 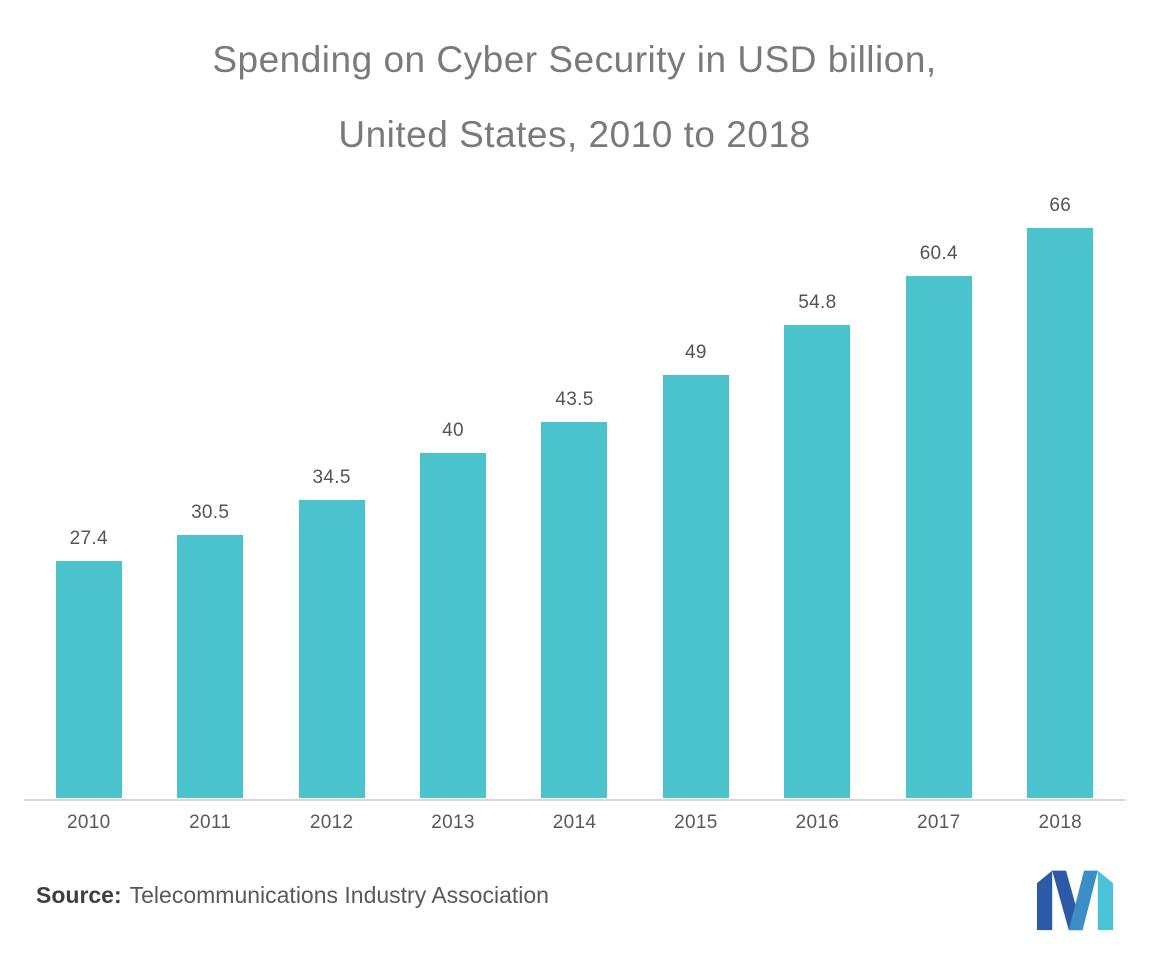 I want to click on x-tick-label-2015: 2015, so click(x=696, y=822).